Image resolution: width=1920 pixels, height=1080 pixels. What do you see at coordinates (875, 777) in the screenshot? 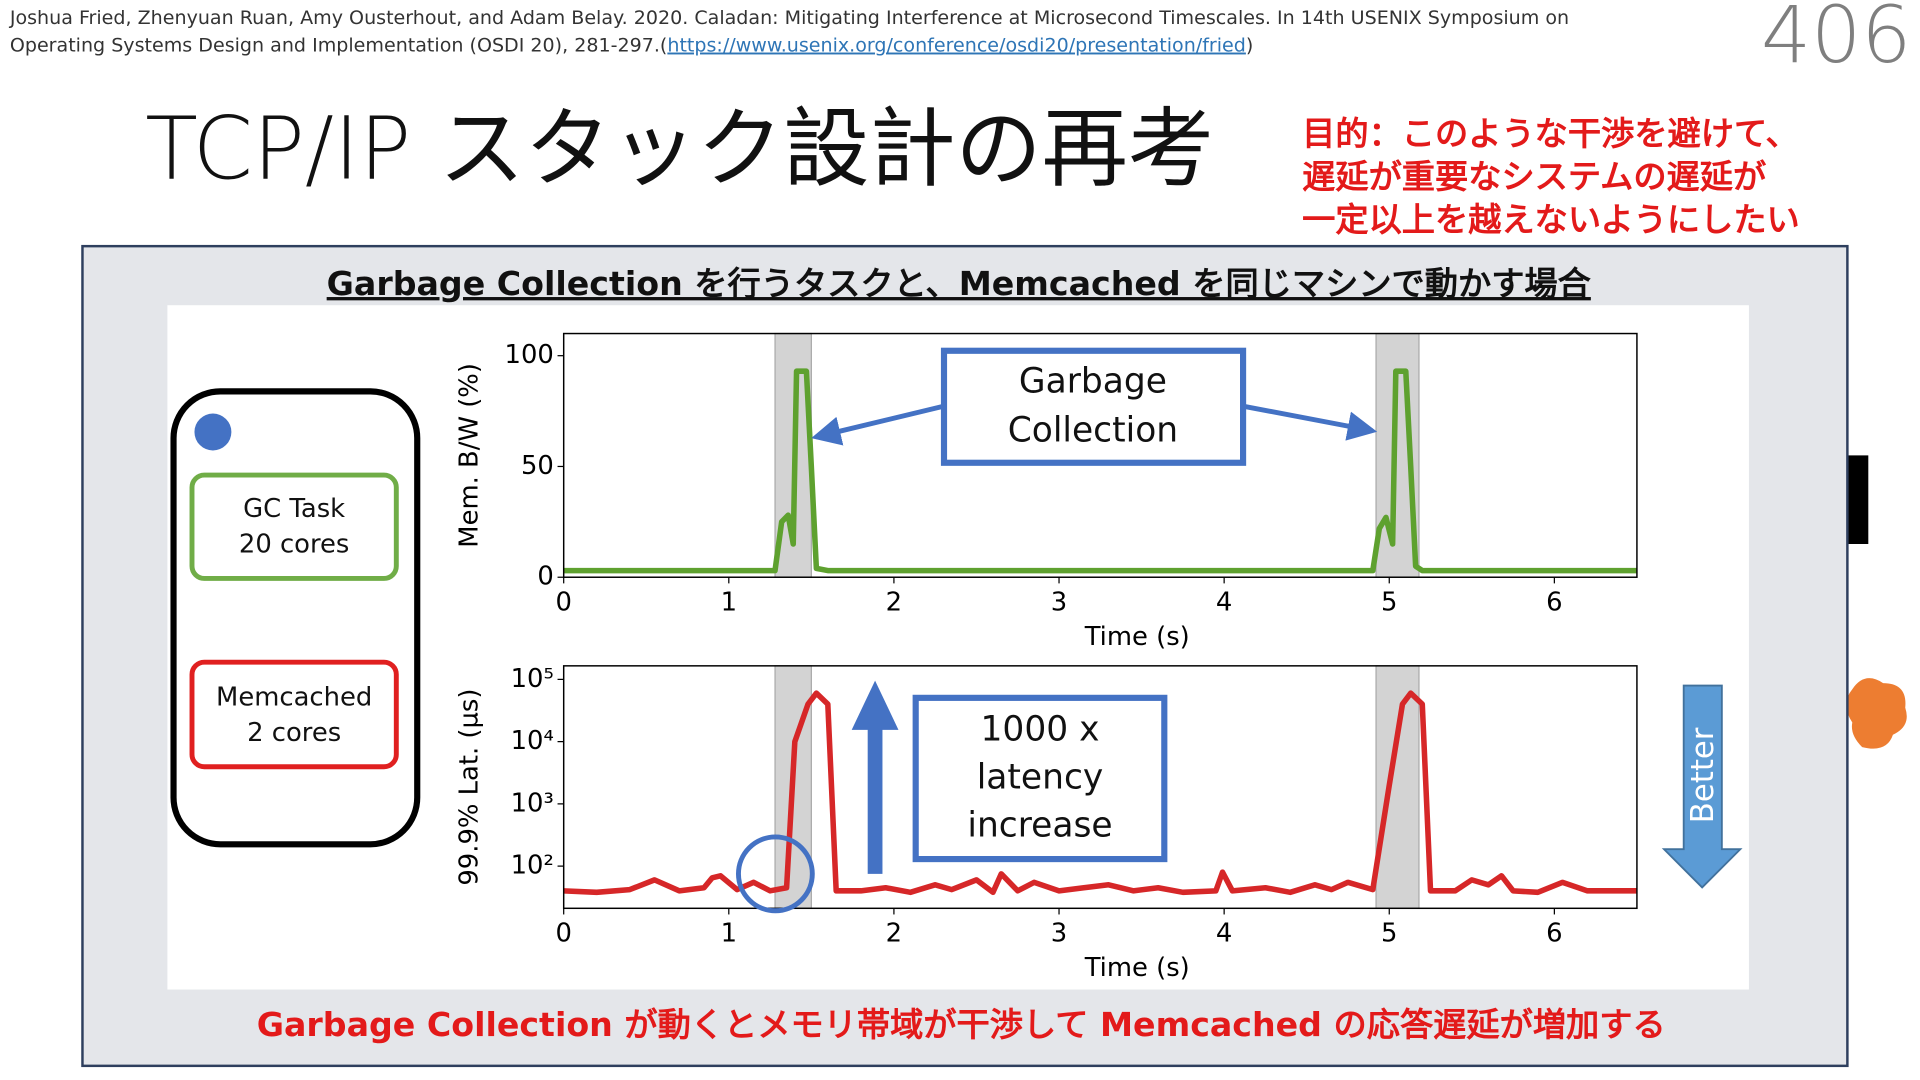
I see `up-arrow` at bounding box center [875, 777].